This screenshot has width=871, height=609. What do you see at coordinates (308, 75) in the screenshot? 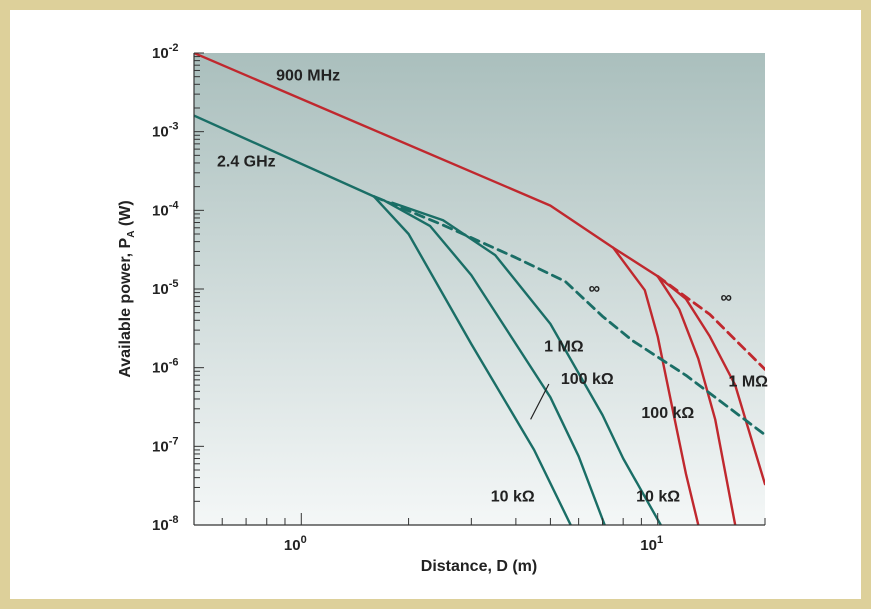
I see `annotation-mhz: 900 MHz` at bounding box center [308, 75].